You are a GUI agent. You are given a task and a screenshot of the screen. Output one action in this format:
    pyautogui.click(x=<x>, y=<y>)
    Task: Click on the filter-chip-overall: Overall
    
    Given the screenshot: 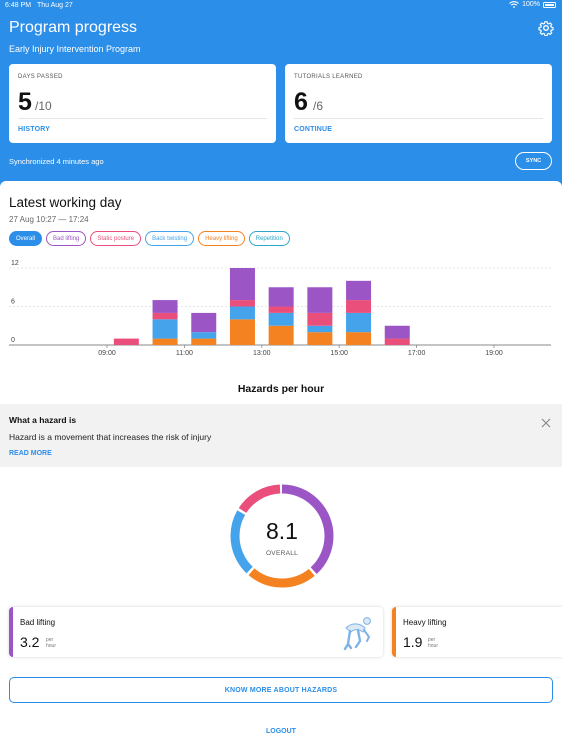 What is the action you would take?
    pyautogui.click(x=26, y=238)
    